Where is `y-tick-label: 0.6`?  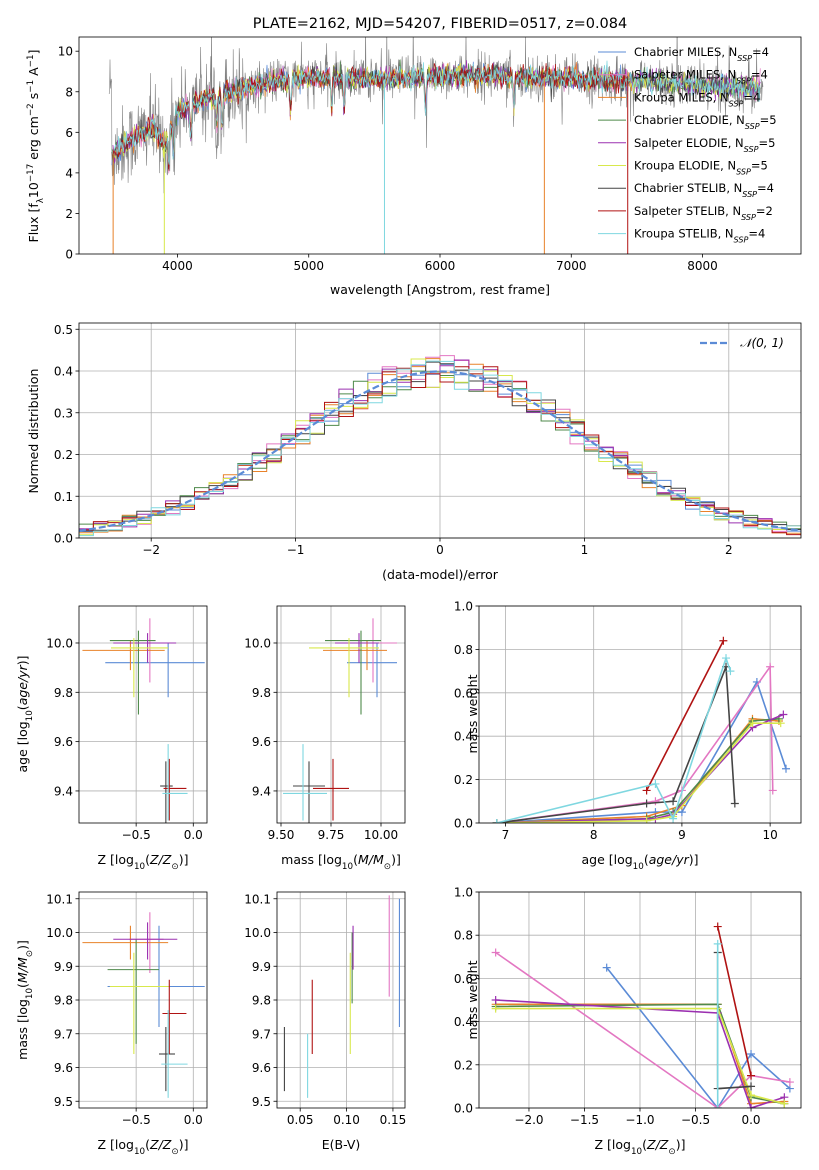
y-tick-label: 0.6 is located at coordinates (463, 979).